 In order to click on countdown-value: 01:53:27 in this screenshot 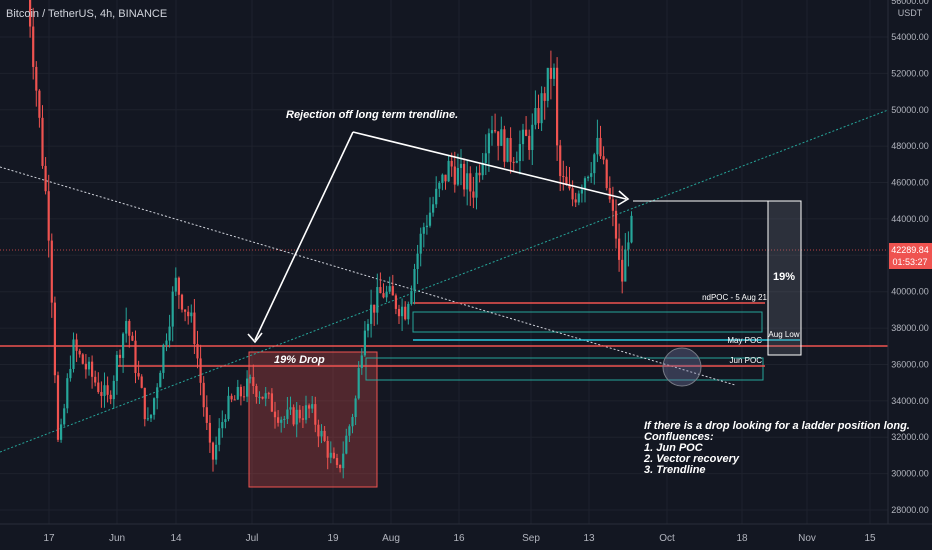, I will do `click(909, 262)`.